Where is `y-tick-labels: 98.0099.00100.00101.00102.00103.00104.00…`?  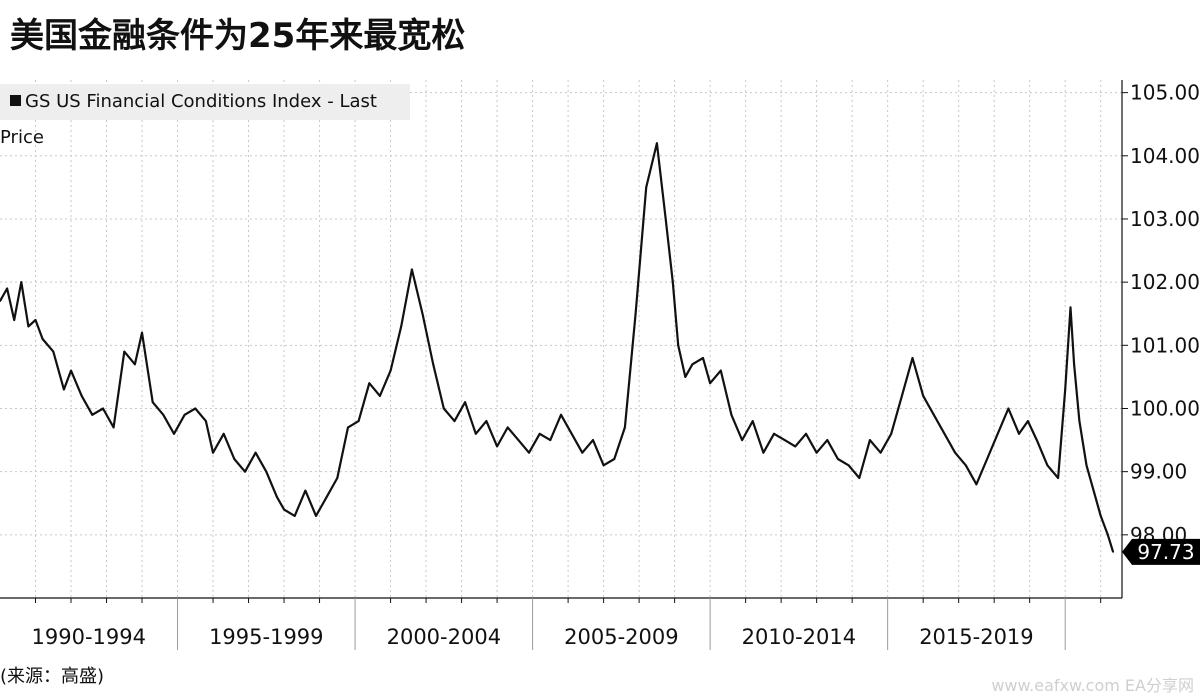 y-tick-labels: 98.0099.00100.00101.00102.00103.00104.00… is located at coordinates (1165, 314).